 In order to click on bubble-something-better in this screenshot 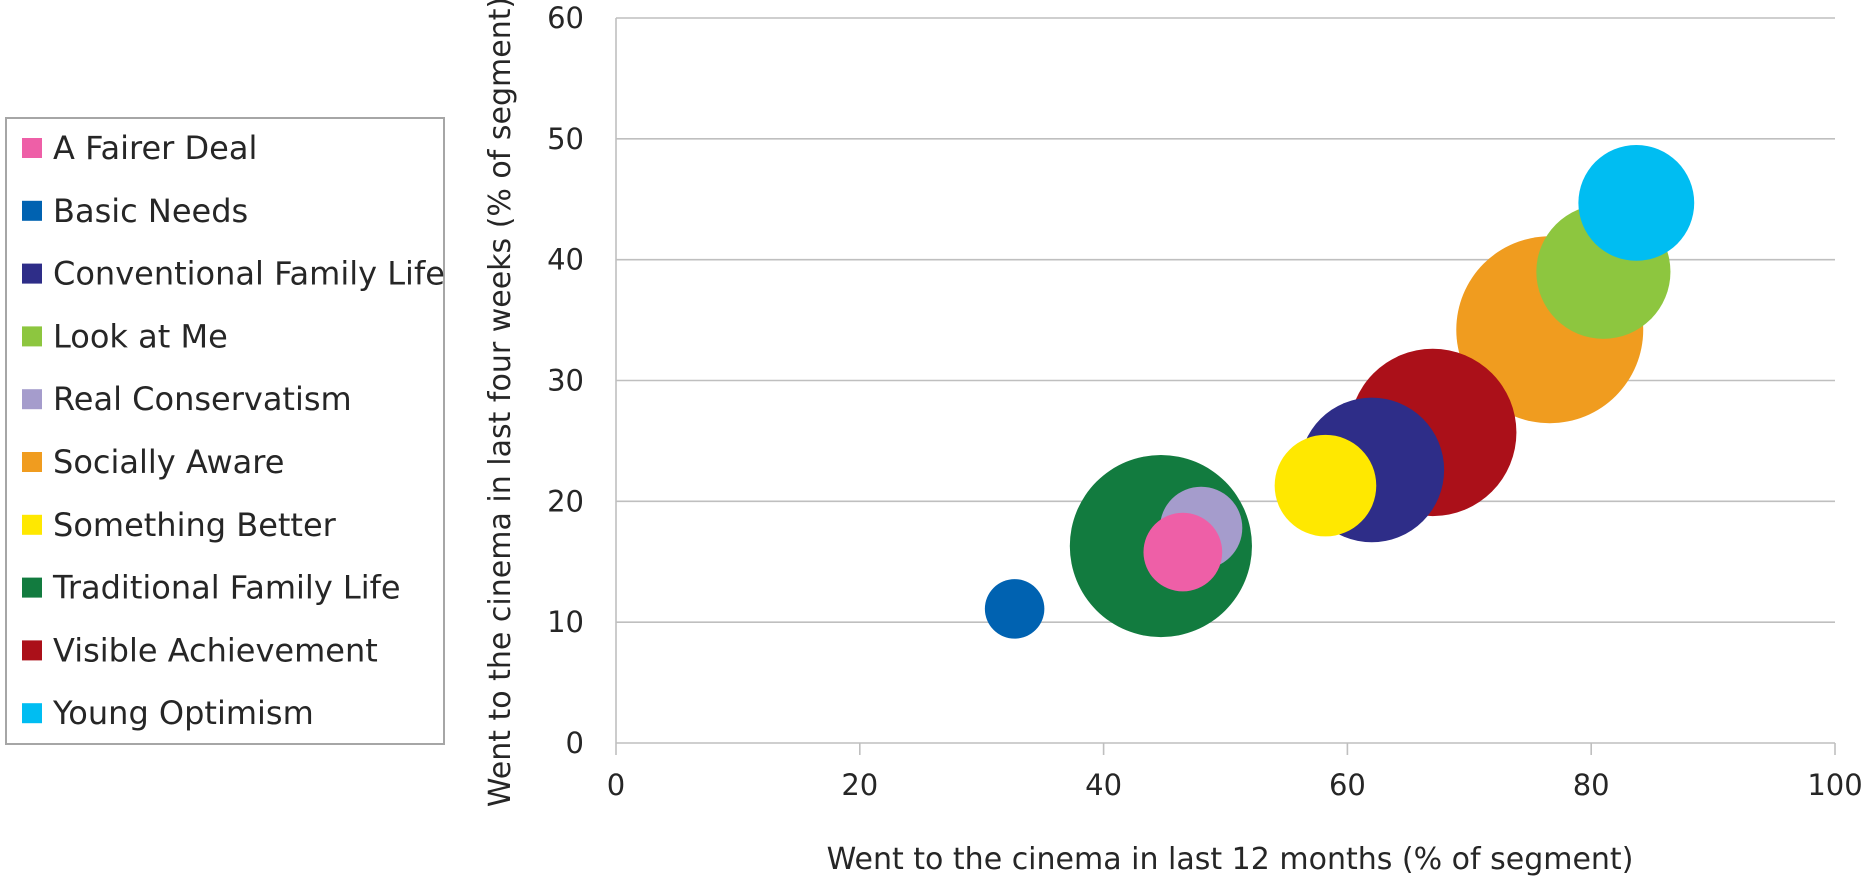, I will do `click(1325, 485)`.